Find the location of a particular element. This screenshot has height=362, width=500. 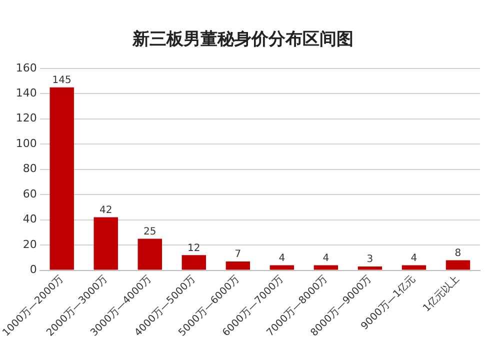

y-tick-label: 40 is located at coordinates (29, 219).